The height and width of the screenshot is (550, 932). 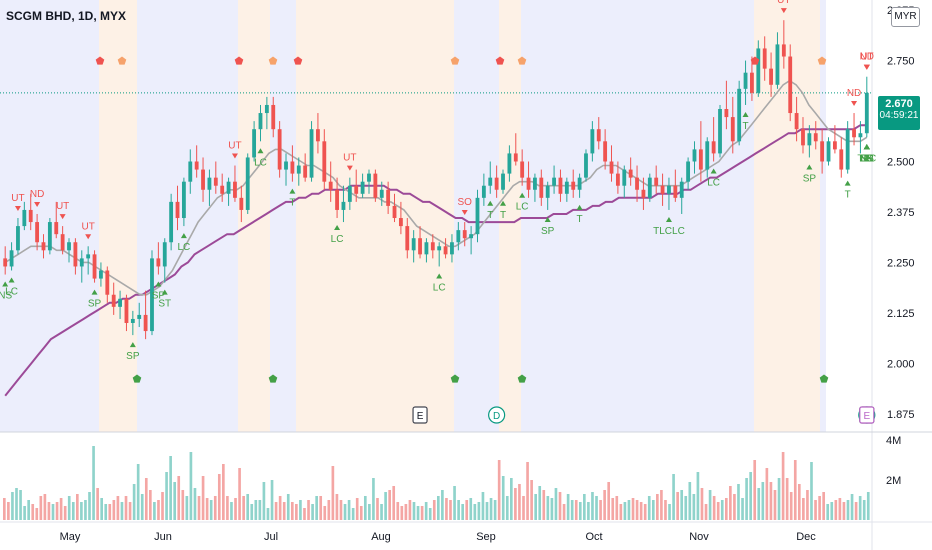 I want to click on signal-label: SR, so click(x=867, y=158).